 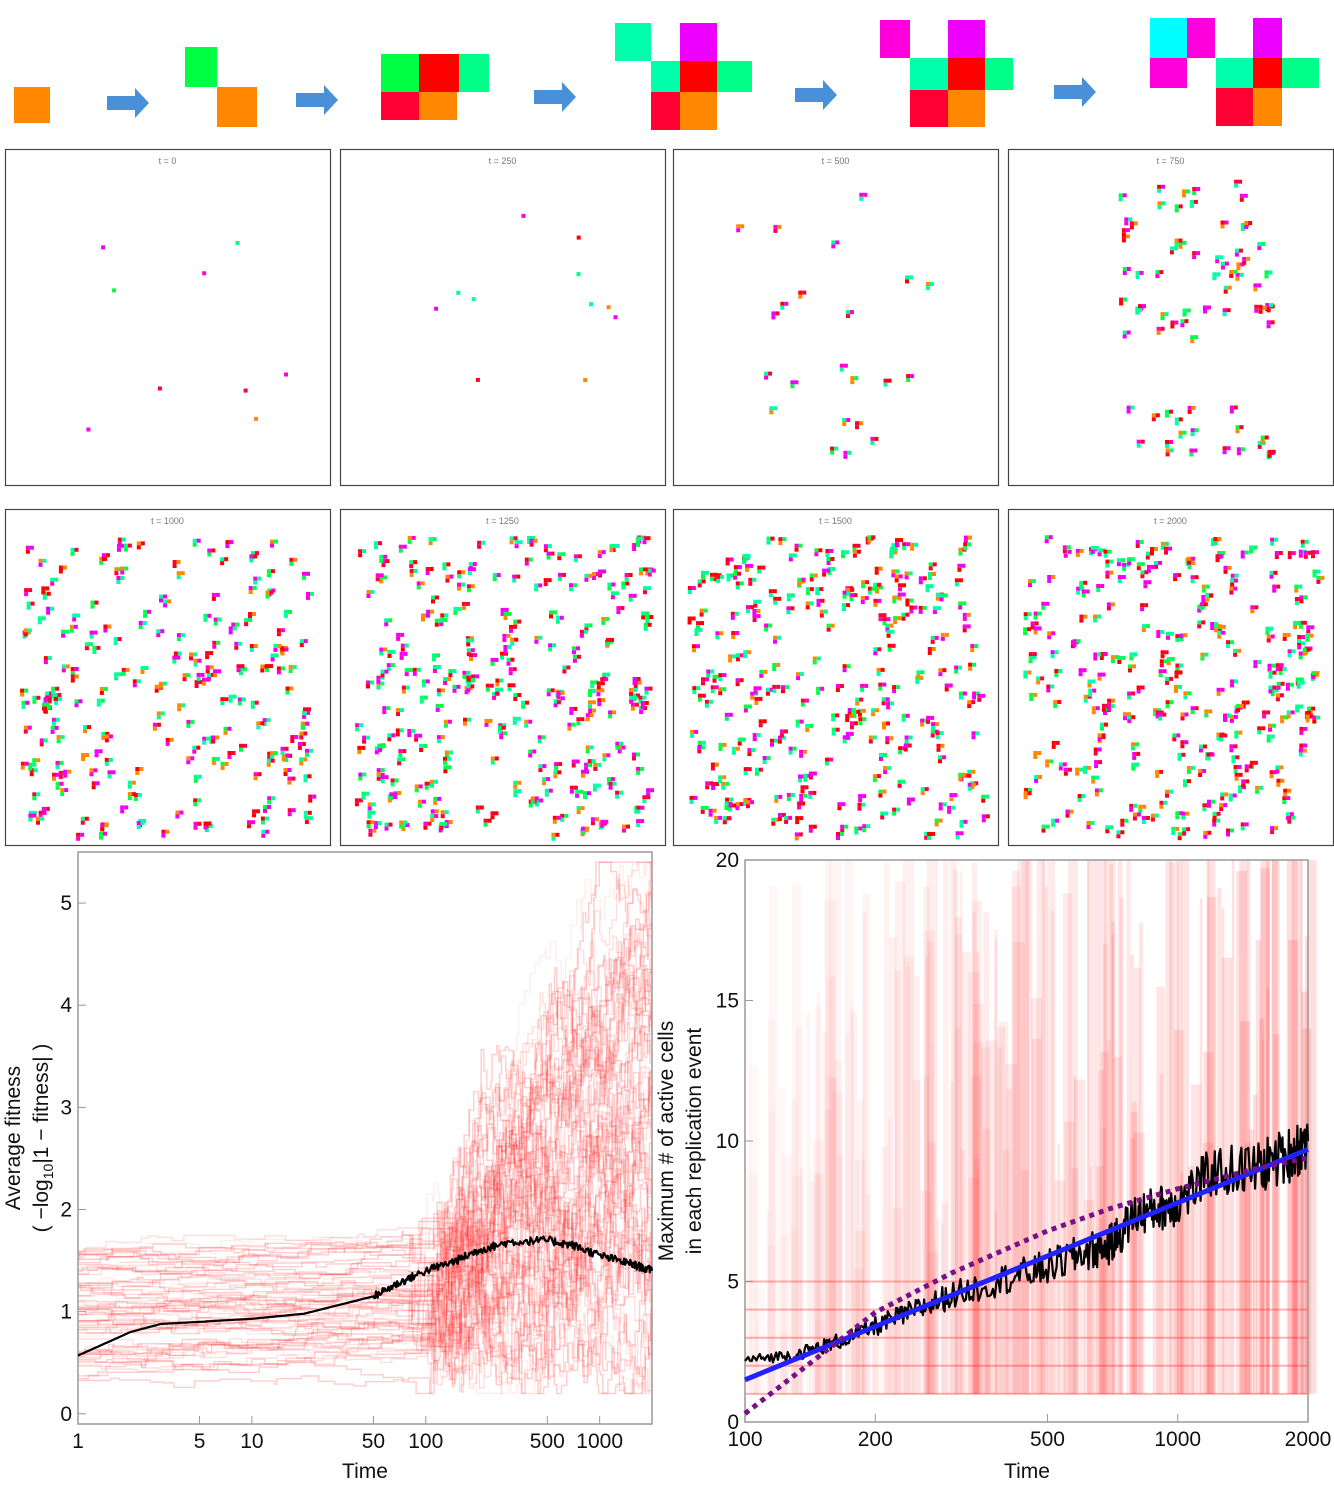 I want to click on series-log-fit, so click(x=1026, y=1285).